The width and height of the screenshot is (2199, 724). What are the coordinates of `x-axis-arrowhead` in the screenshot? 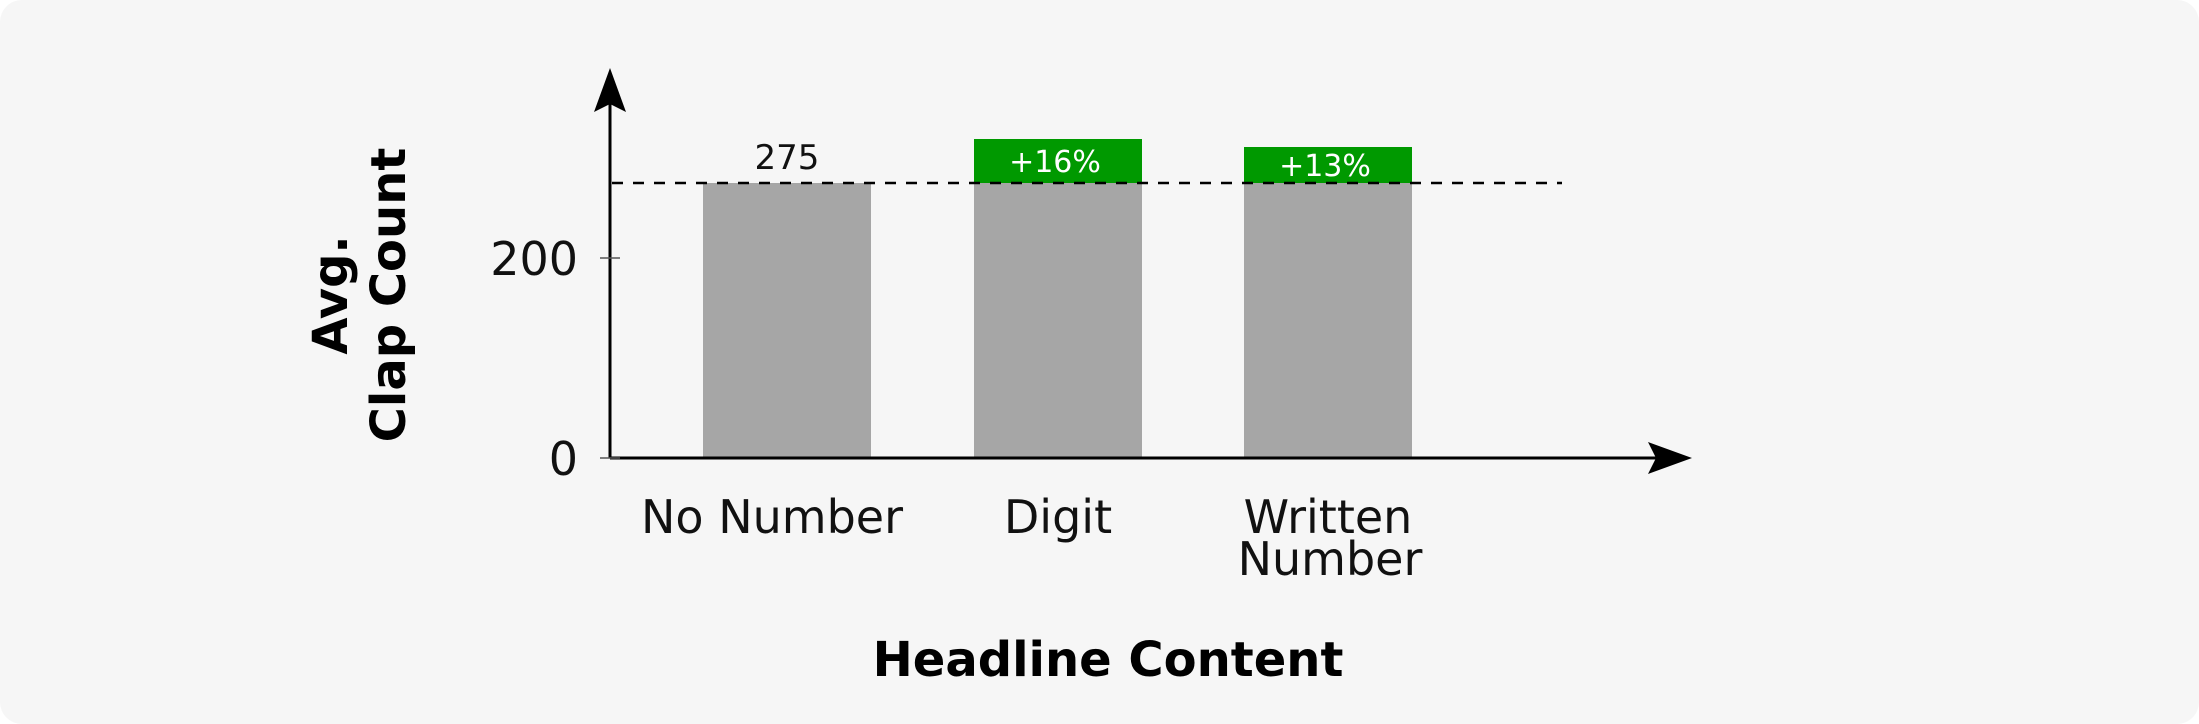 It's located at (1670, 458).